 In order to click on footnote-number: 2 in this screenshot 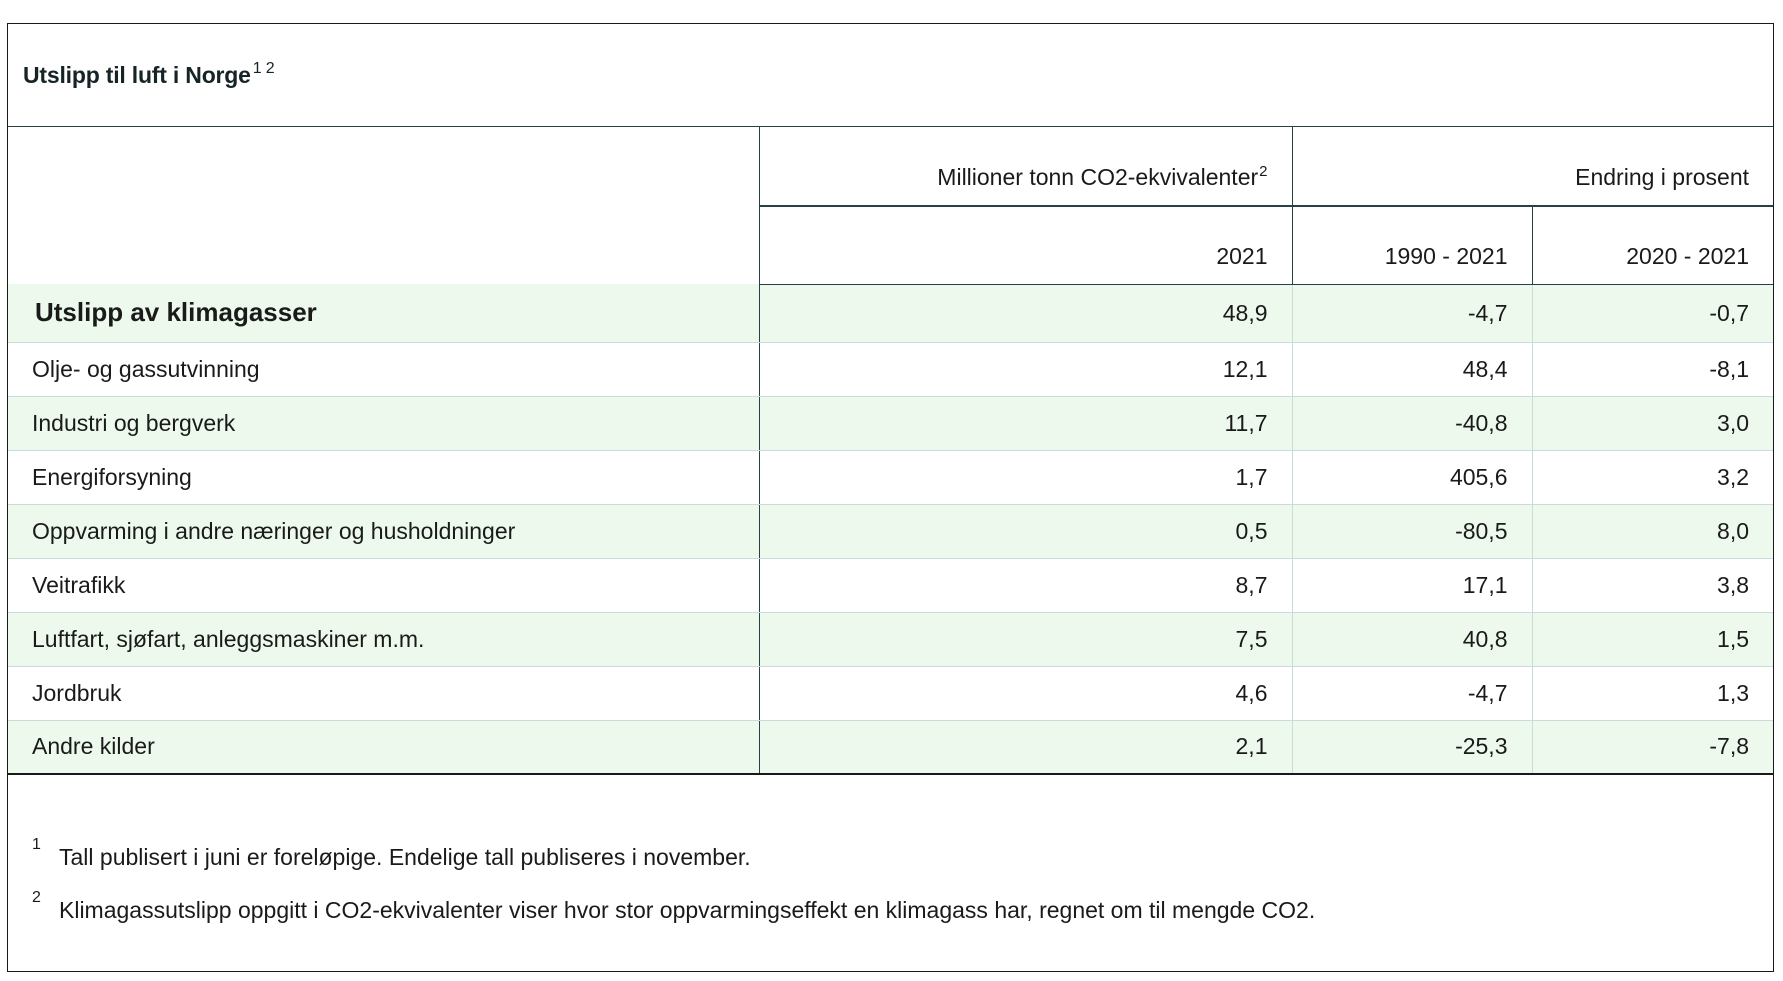, I will do `click(36, 897)`.